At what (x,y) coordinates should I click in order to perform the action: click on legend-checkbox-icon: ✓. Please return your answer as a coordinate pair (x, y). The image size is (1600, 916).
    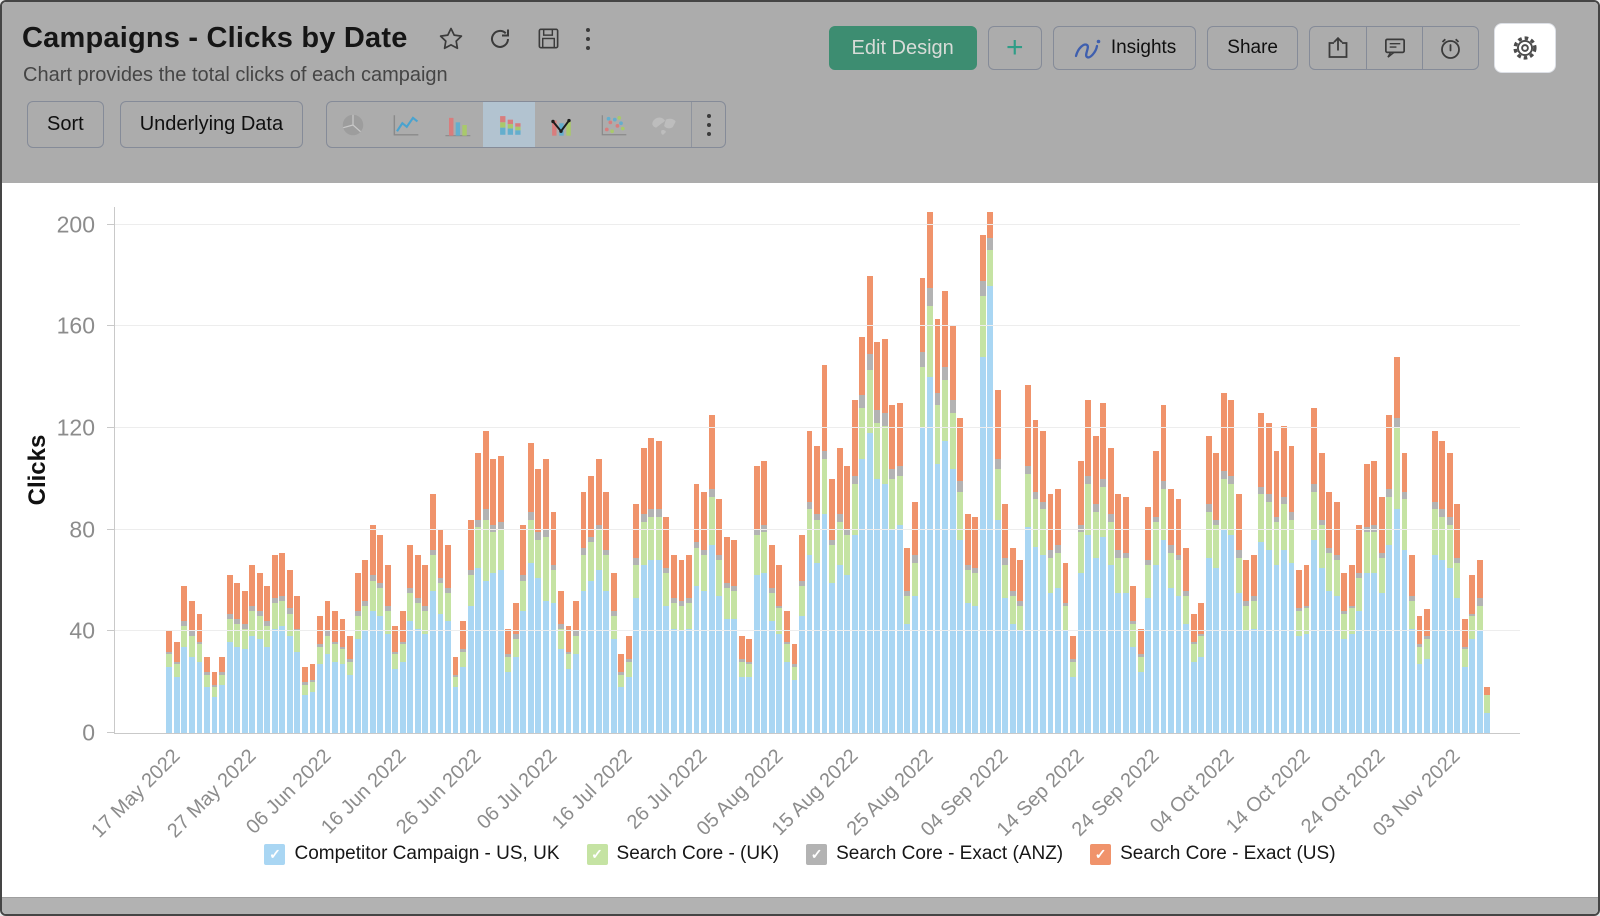
    Looking at the image, I should click on (275, 854).